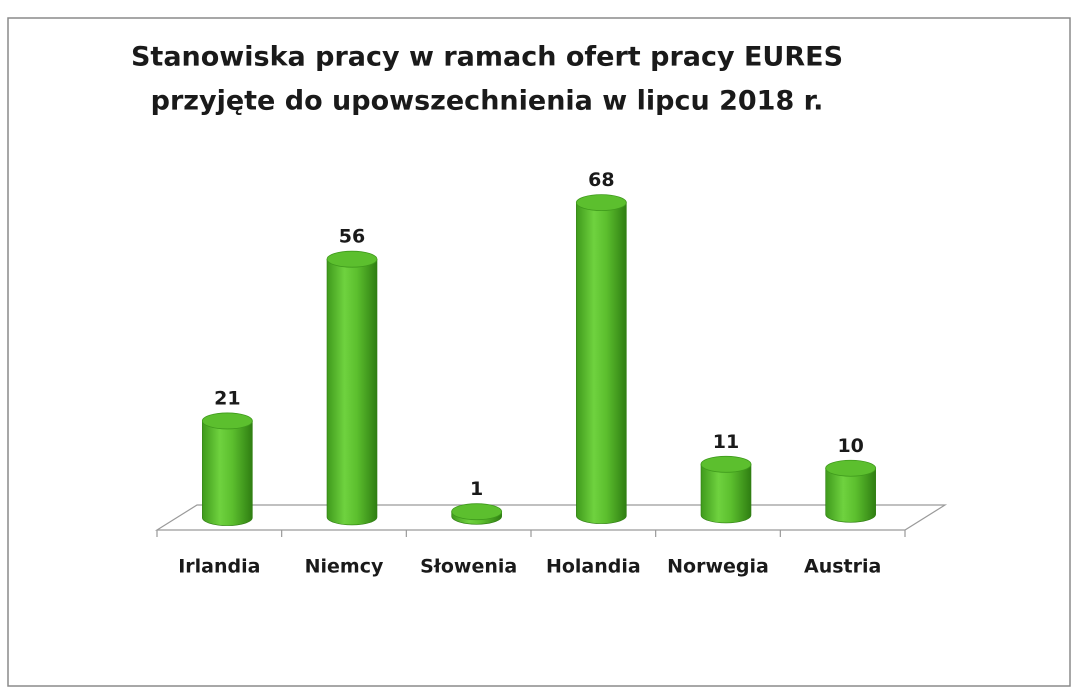  I want to click on x-tick-label: Słowenia, so click(468, 567).